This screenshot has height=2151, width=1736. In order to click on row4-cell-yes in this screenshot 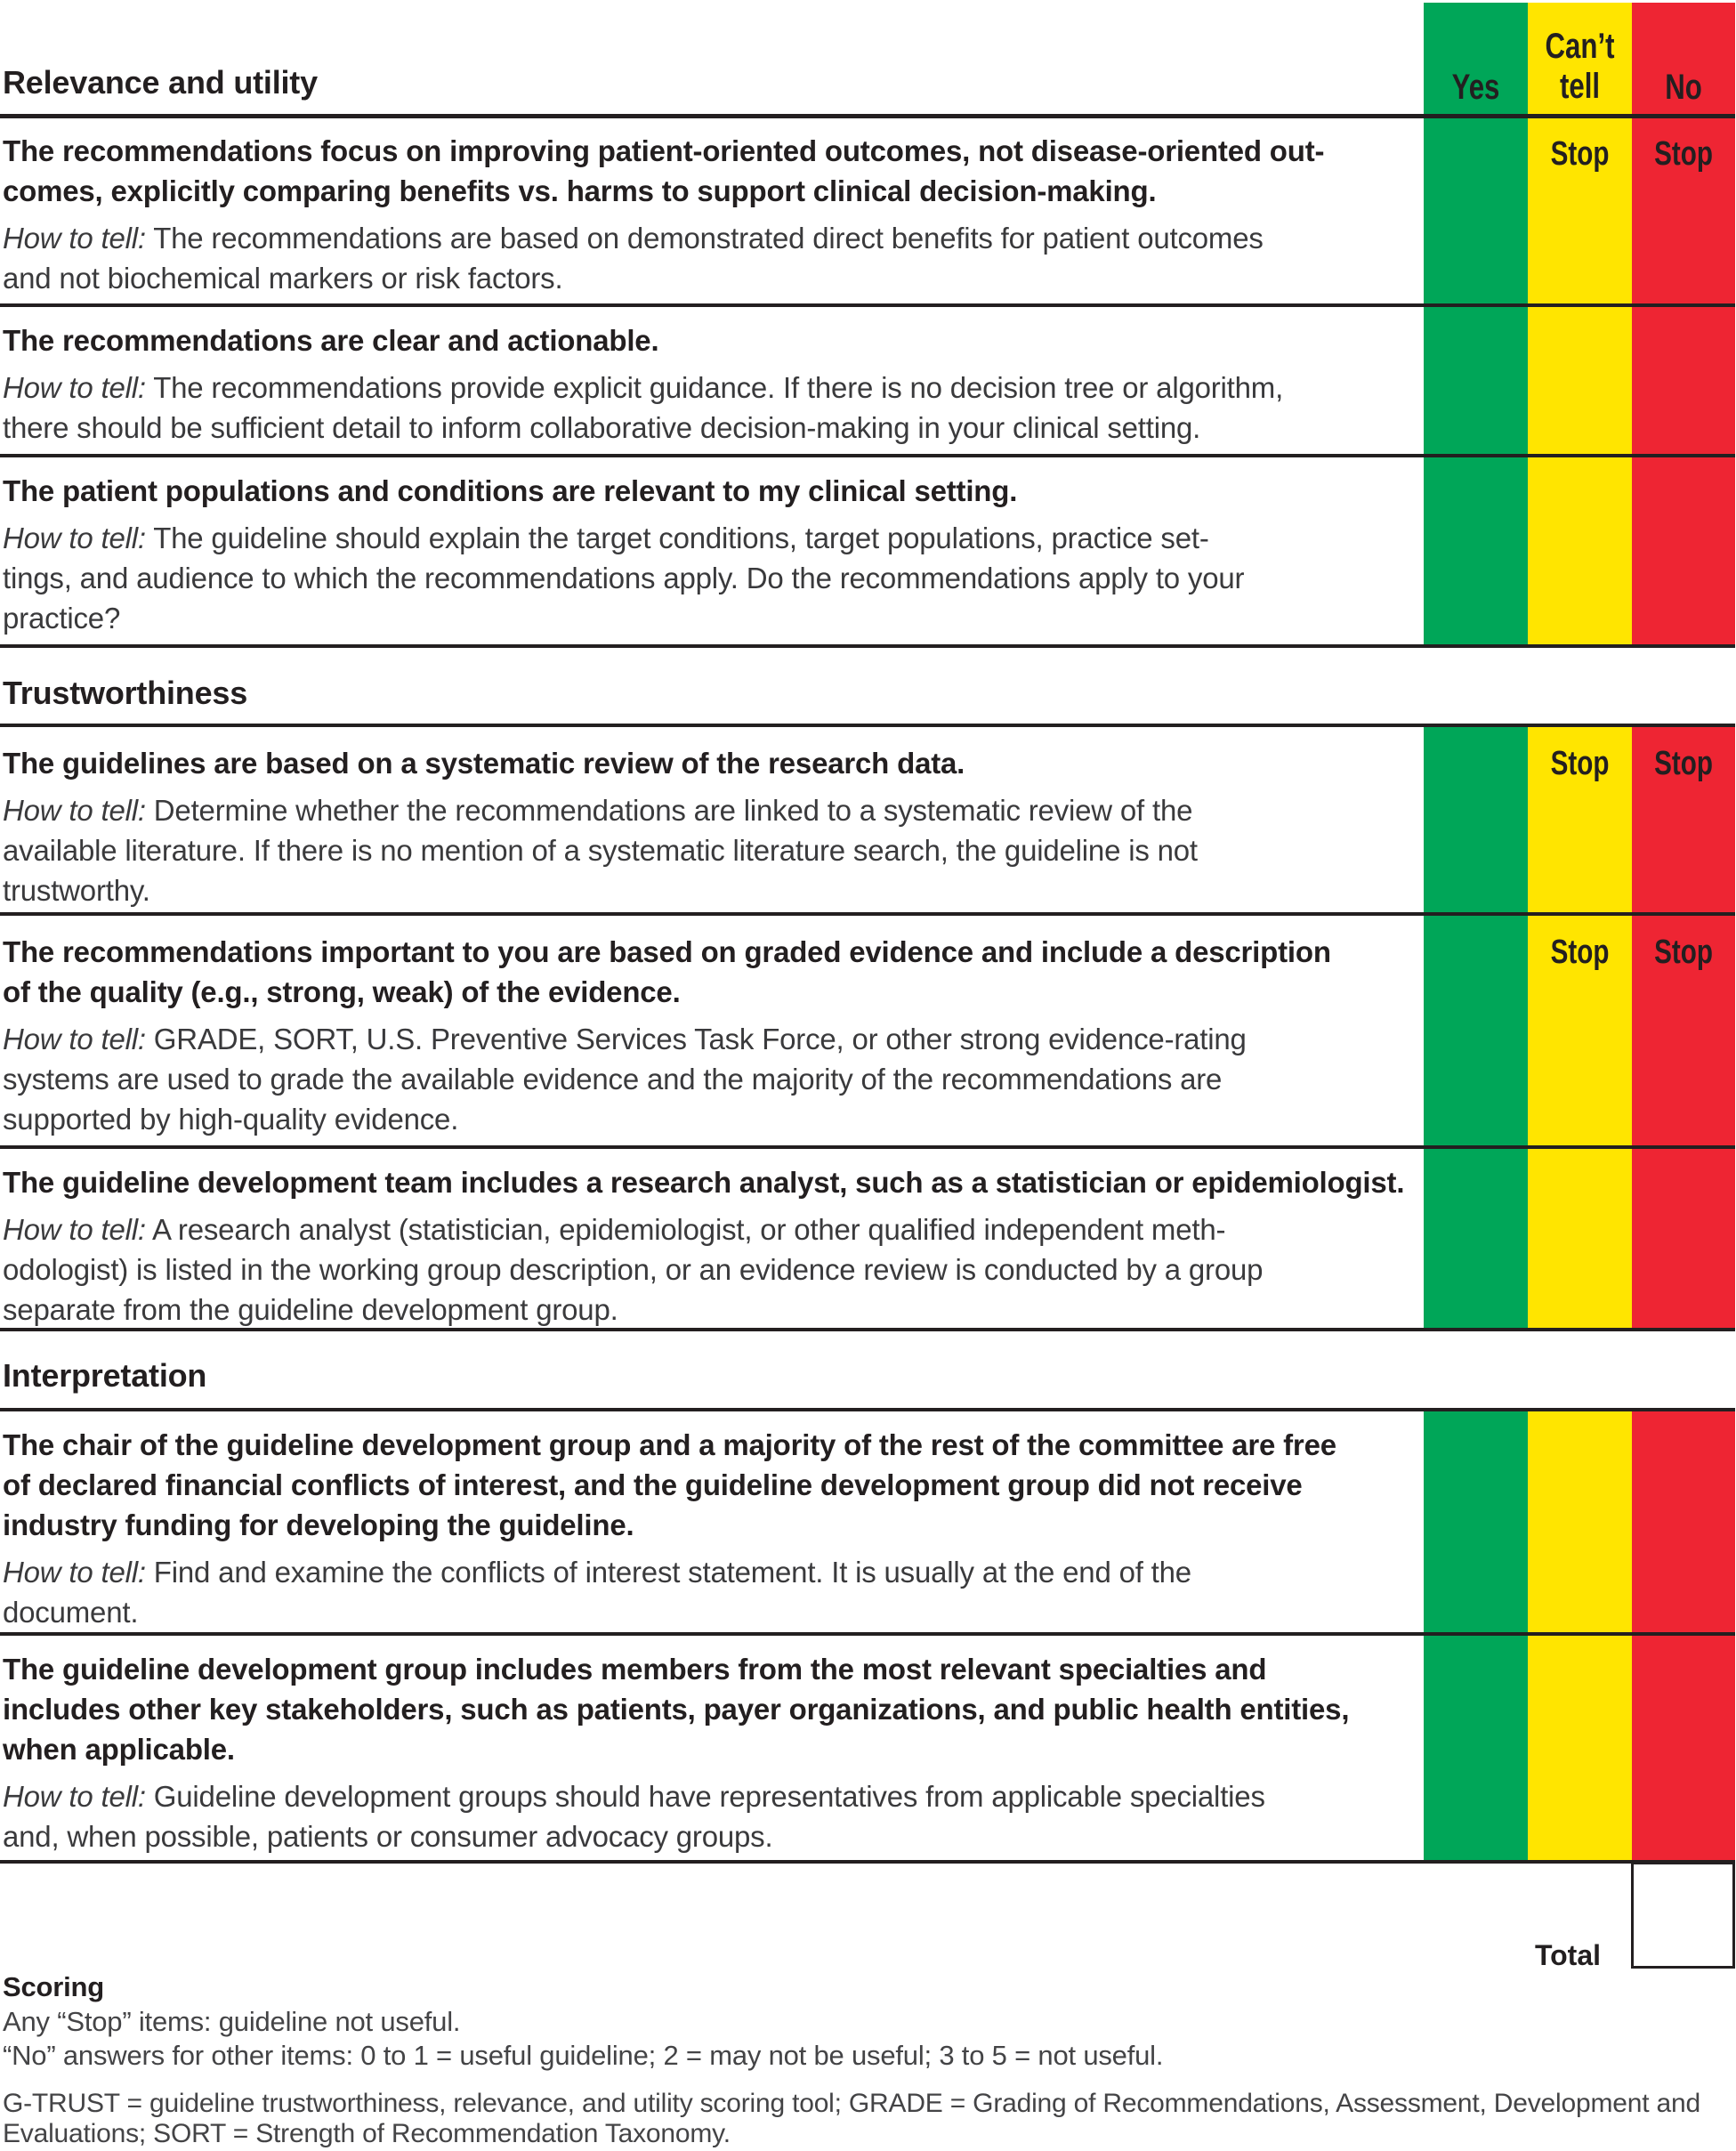, I will do `click(1476, 819)`.